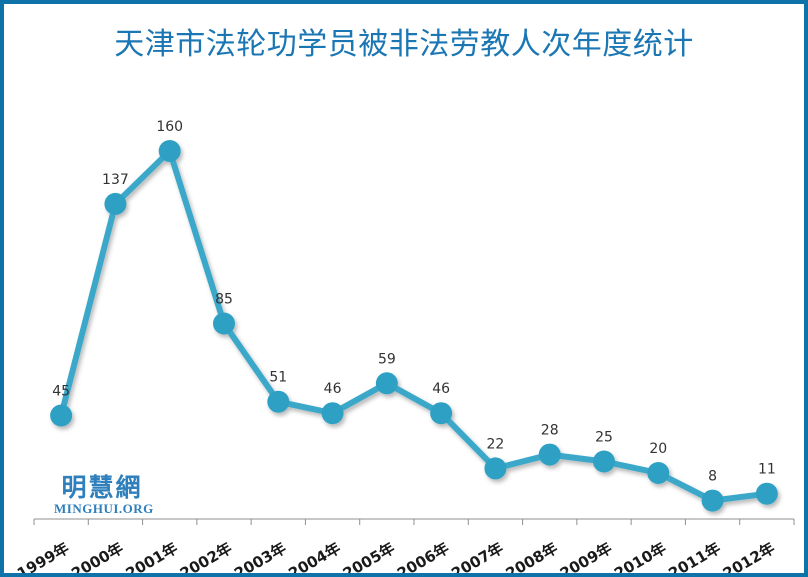 The height and width of the screenshot is (577, 808). Describe the element at coordinates (749, 558) in the screenshot. I see `x-tick-label: 2012年` at that location.